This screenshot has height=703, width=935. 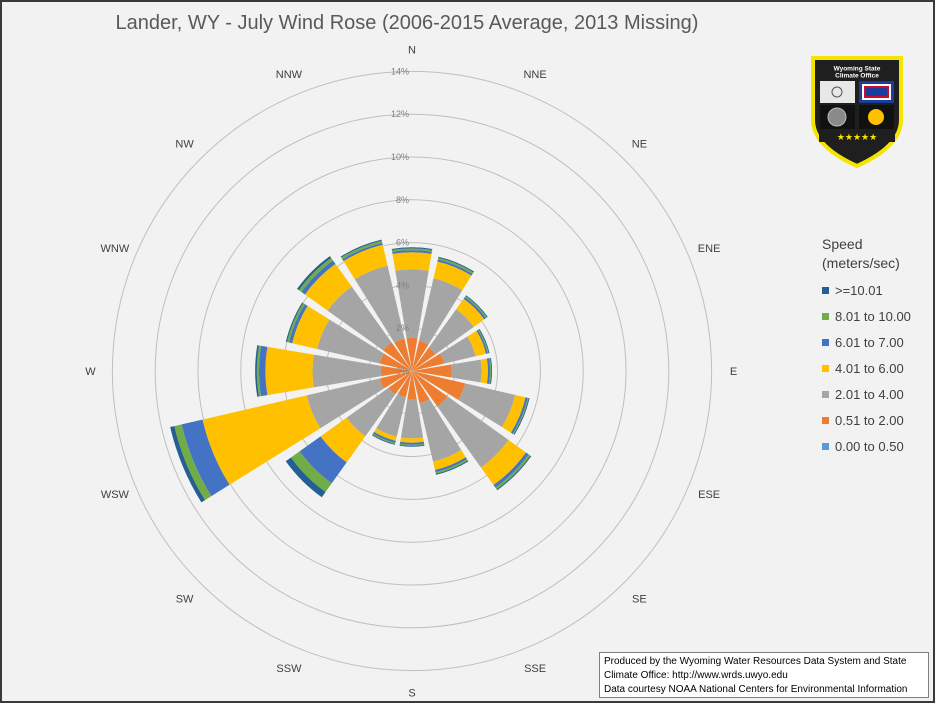 What do you see at coordinates (696, 675) in the screenshot?
I see `credits-line2: Climate Office: http://www.wrds.uwyo.edu` at bounding box center [696, 675].